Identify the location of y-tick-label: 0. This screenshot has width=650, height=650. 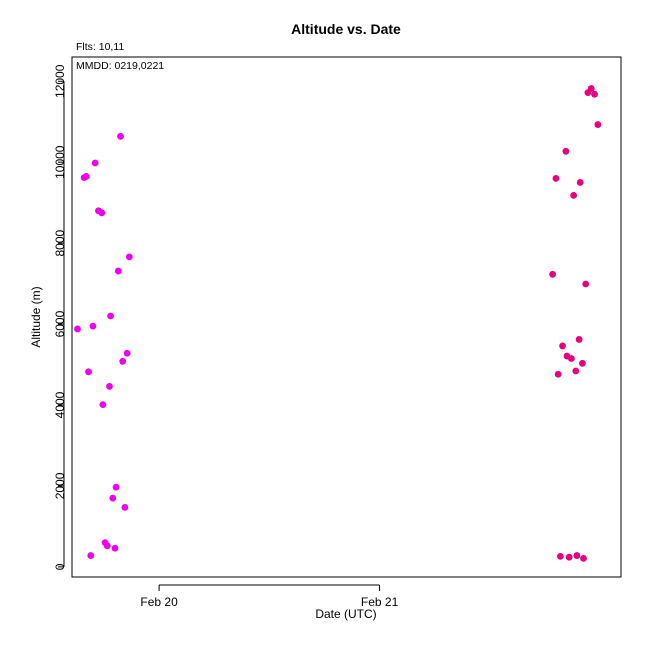
(60, 566).